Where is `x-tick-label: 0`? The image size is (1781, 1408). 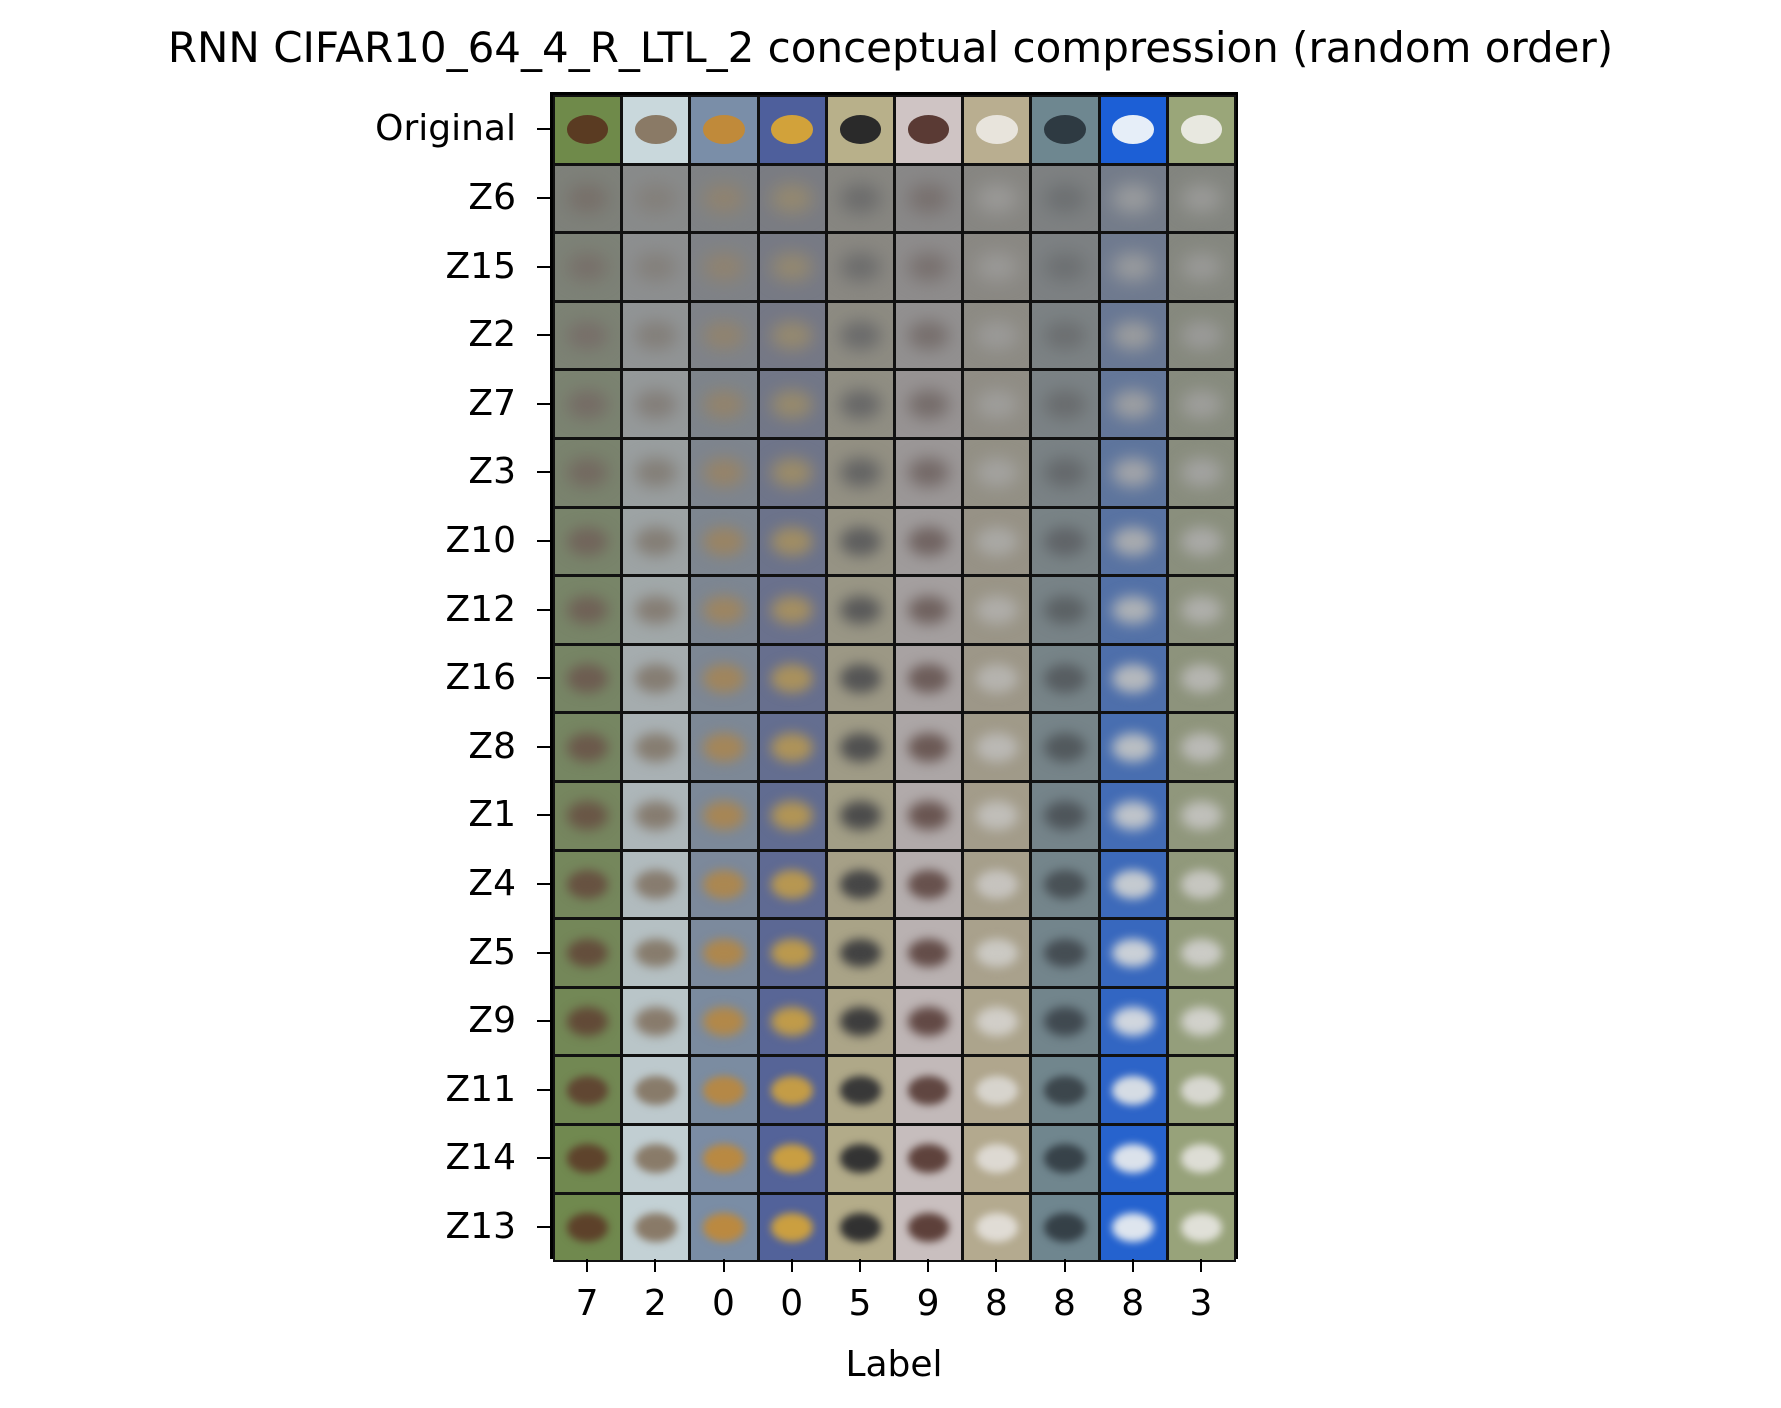
x-tick-label: 0 is located at coordinates (792, 1303).